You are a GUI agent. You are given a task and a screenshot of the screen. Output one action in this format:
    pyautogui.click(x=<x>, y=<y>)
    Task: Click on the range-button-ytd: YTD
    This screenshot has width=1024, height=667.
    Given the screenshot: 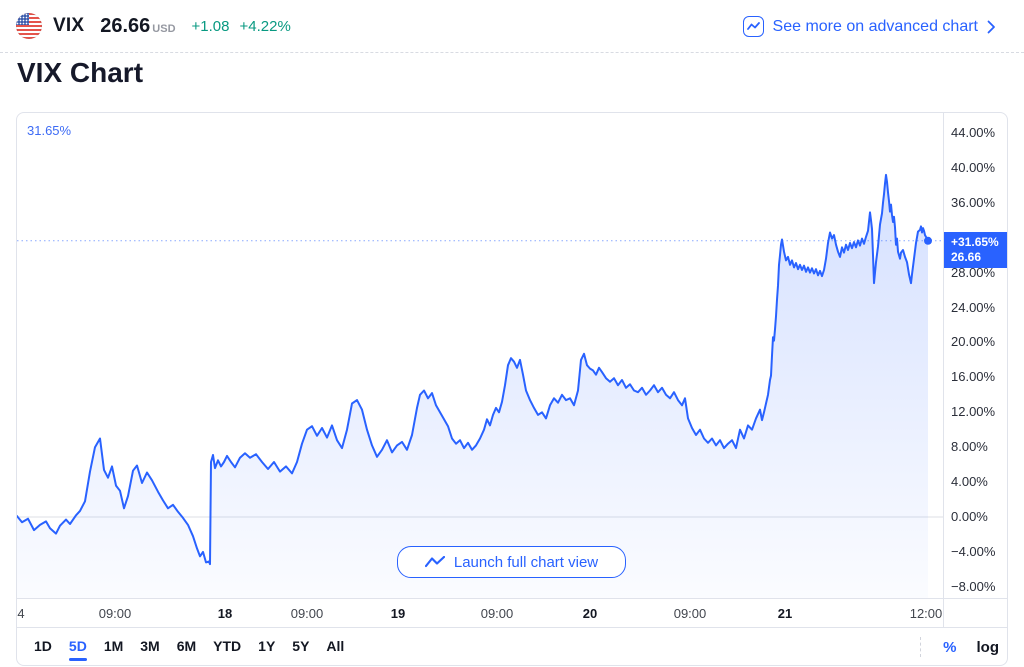 What is the action you would take?
    pyautogui.click(x=227, y=646)
    